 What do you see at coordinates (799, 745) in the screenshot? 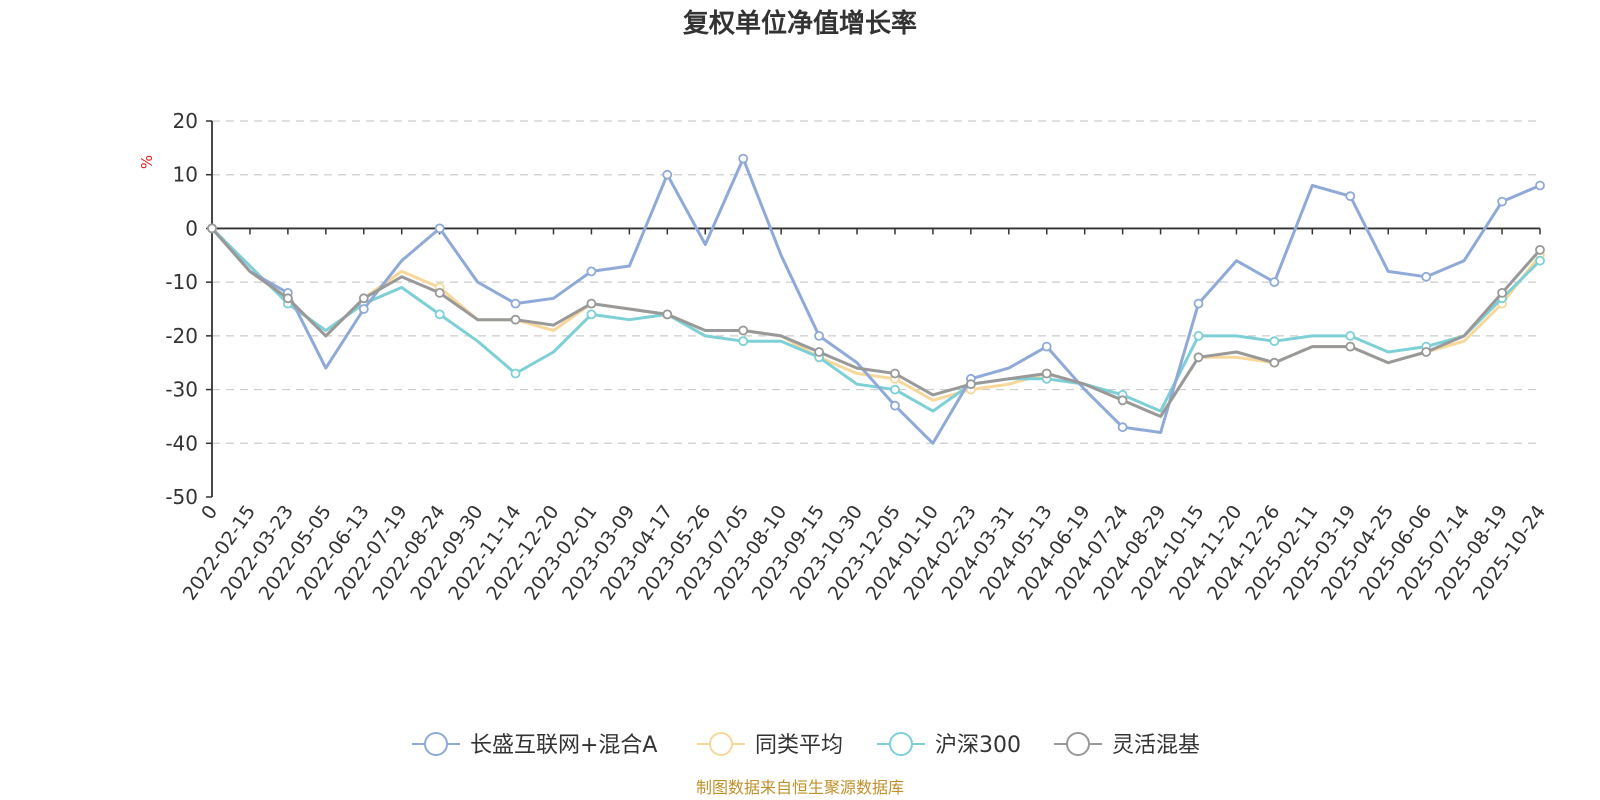
I see `legend-label: 同类平均` at bounding box center [799, 745].